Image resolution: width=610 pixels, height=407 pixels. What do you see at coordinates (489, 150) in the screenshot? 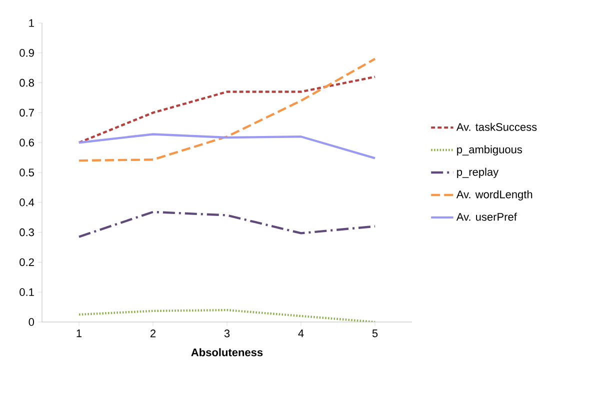
I see `legend-label: p_ambiguous` at bounding box center [489, 150].